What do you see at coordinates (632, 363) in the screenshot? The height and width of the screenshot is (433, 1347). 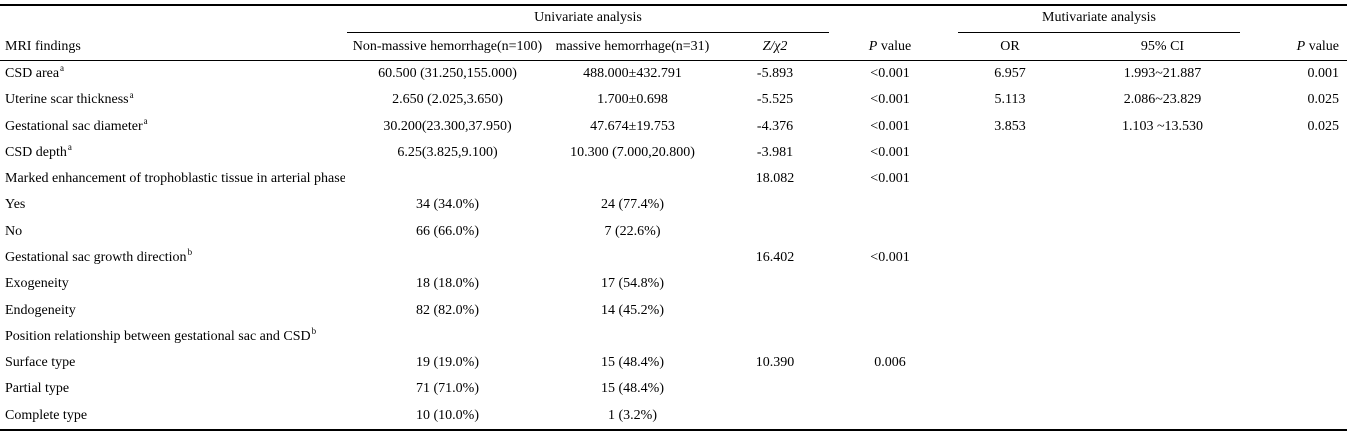 I see `table-cell: 15 (48.4%)` at bounding box center [632, 363].